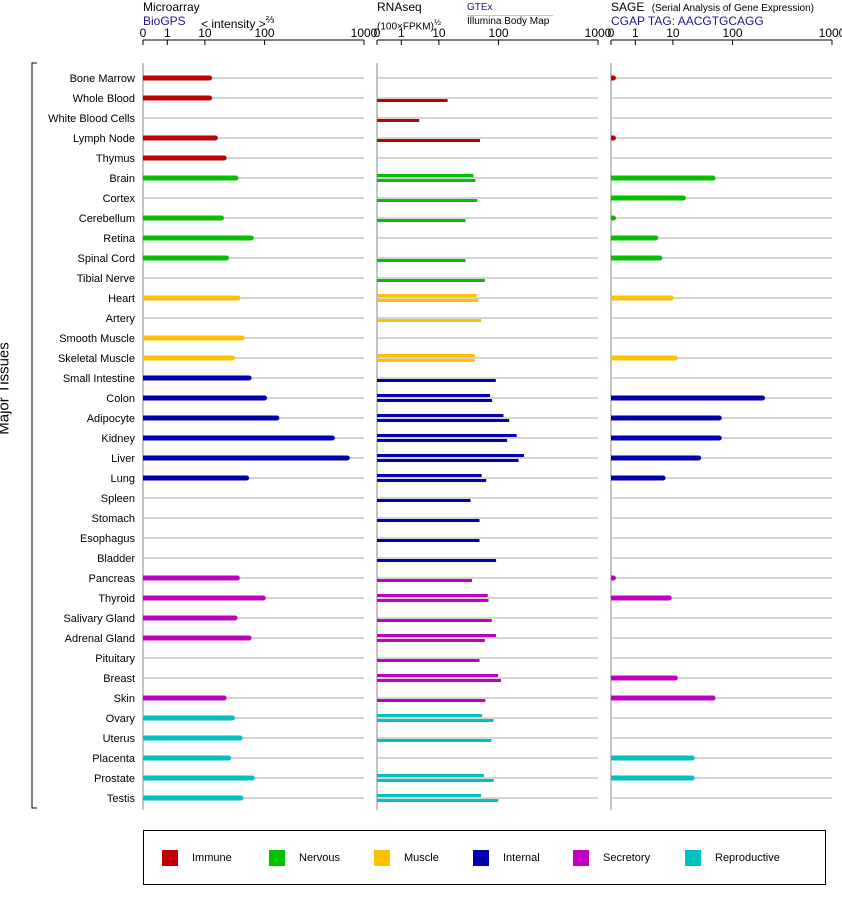 The image size is (842, 900). What do you see at coordinates (628, 7) in the screenshot?
I see `sage-title-label: SAGE` at bounding box center [628, 7].